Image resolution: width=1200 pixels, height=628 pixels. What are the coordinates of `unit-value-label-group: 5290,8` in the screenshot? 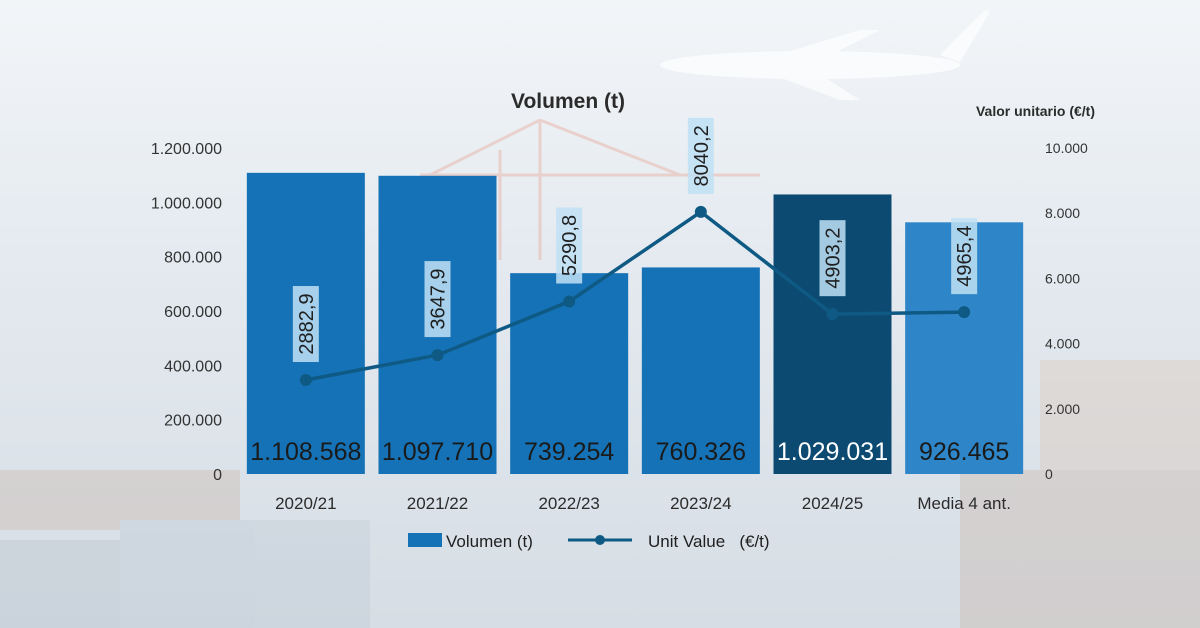 It's located at (569, 245).